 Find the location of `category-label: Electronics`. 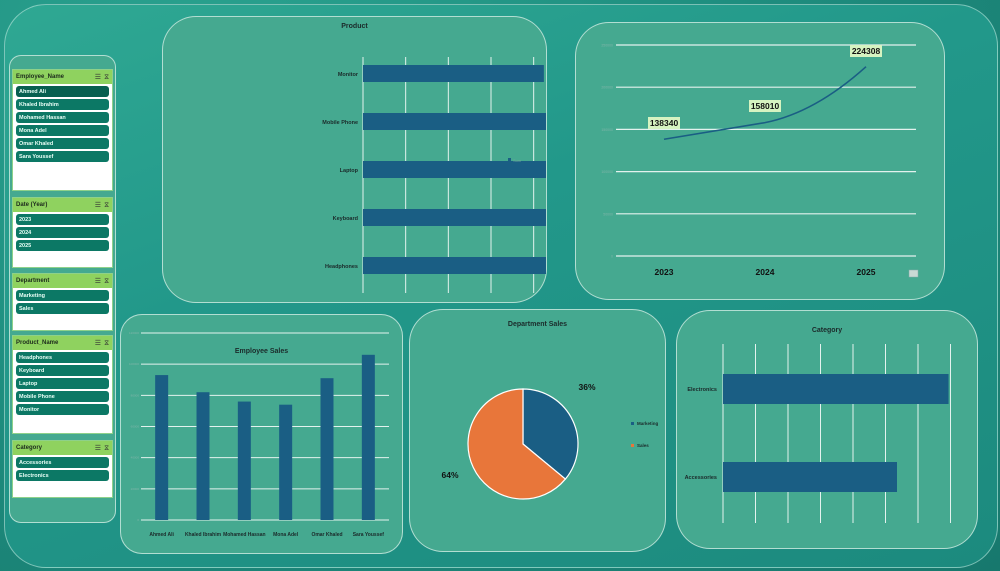

category-label: Electronics is located at coordinates (702, 390).